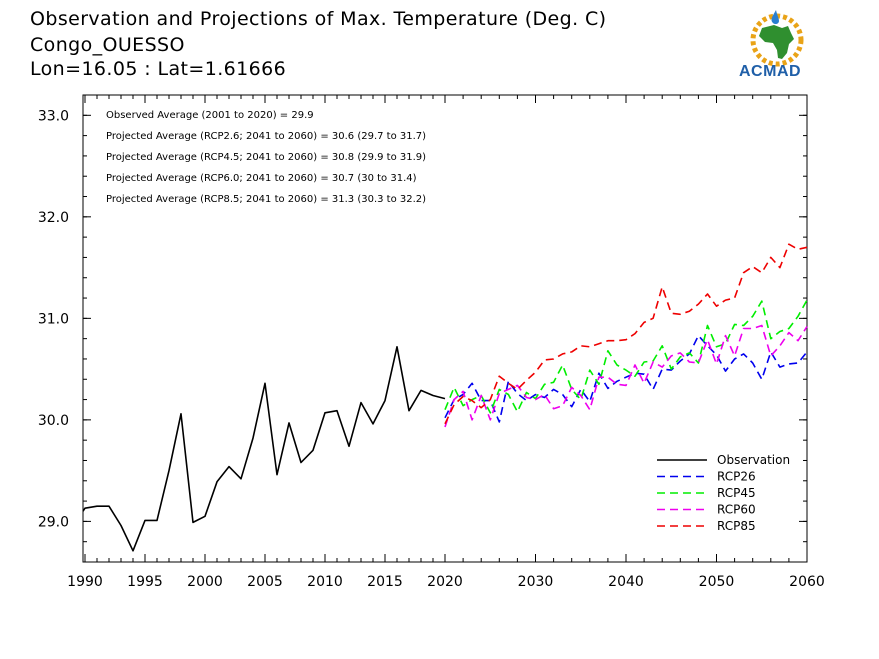 The image size is (879, 659). Describe the element at coordinates (158, 69) in the screenshot. I see `coordinates-label: Lon=16.05 : Lat=1.61666` at that location.